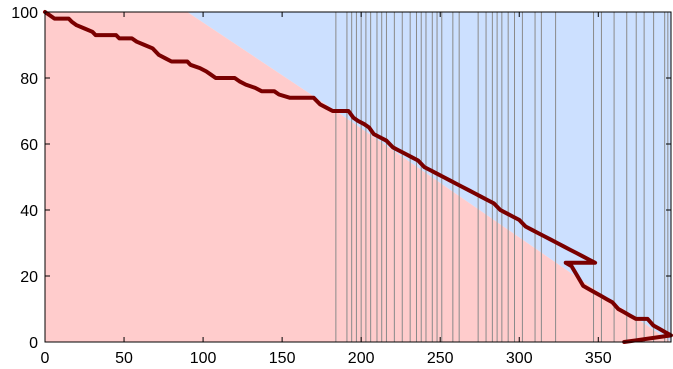  Describe the element at coordinates (203, 358) in the screenshot. I see `x-tick-label: 100` at that location.